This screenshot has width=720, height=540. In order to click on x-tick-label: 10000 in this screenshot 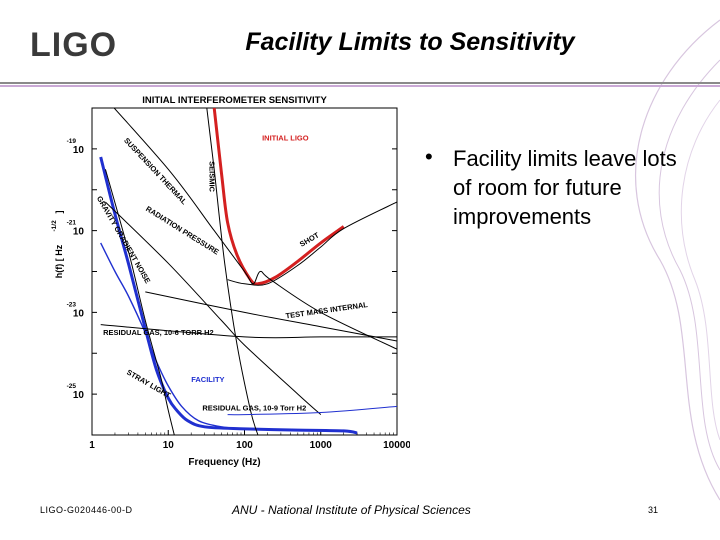, I will do `click(396, 445)`.